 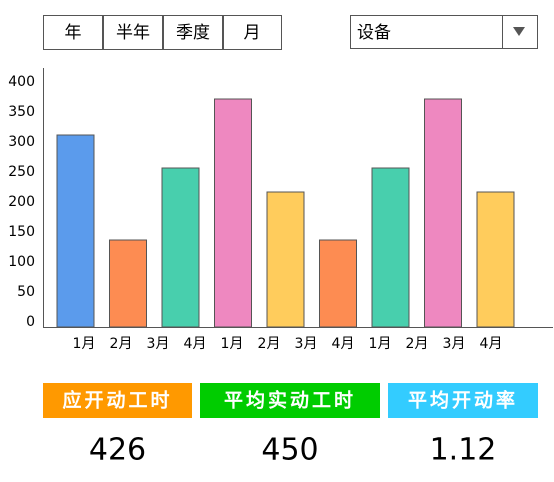 I want to click on dropdown-arrow, so click(x=519, y=31).